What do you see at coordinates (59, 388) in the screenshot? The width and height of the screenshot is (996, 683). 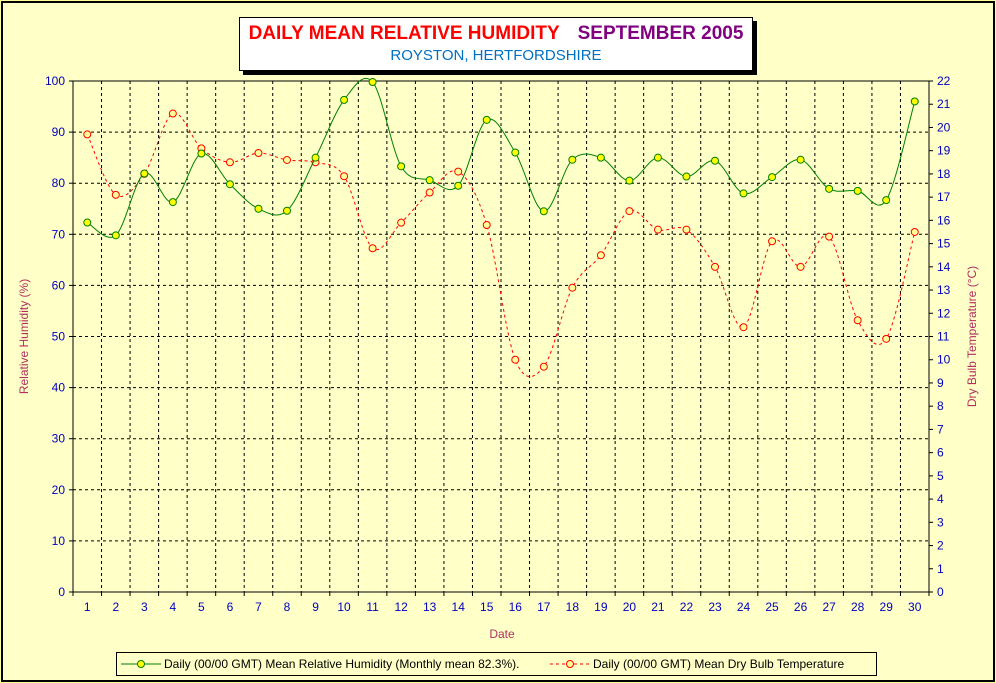 I see `y-tick-label: 40` at bounding box center [59, 388].